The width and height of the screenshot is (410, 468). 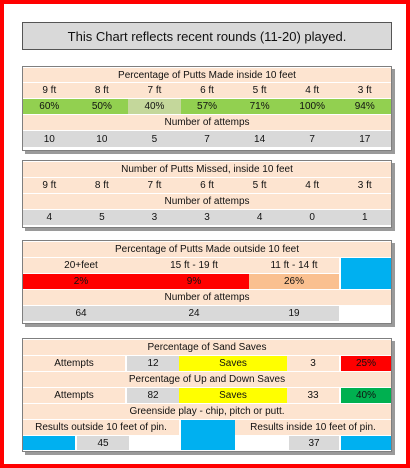 I want to click on percentage-cell: 94%, so click(x=365, y=106).